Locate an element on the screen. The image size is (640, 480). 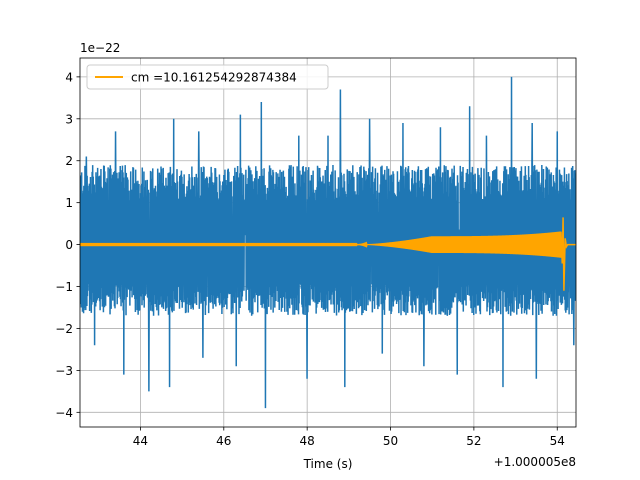
x-tick-label: 50 is located at coordinates (390, 441).